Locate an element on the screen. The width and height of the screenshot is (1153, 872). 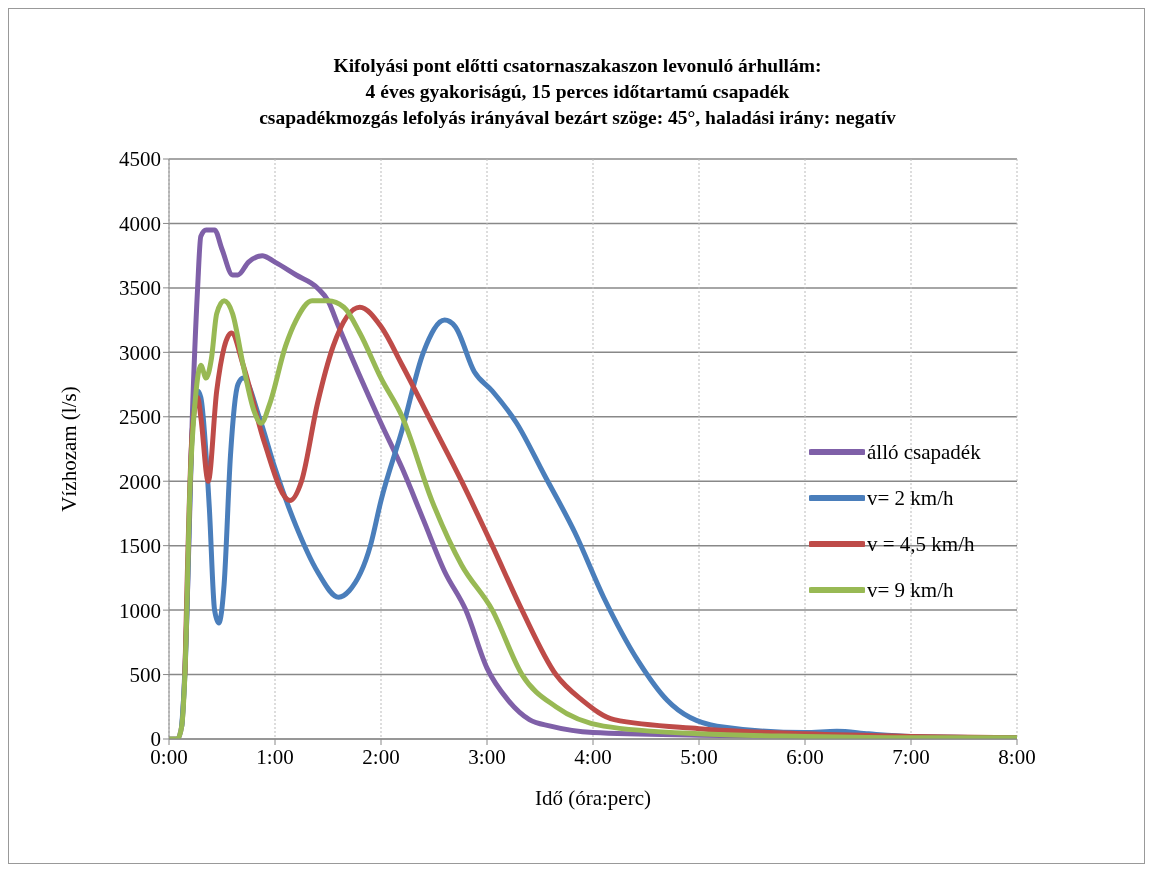
x-tick-label: 6:00 is located at coordinates (805, 756).